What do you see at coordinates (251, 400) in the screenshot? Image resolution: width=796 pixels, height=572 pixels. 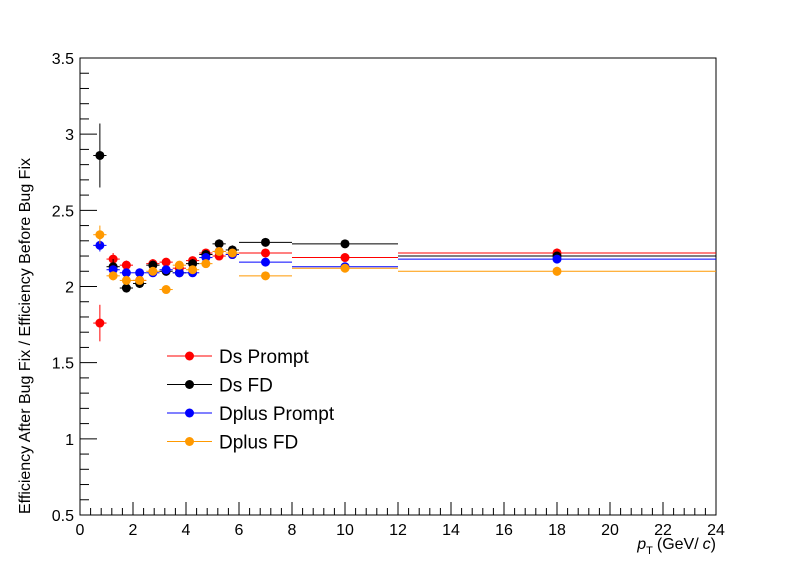 I see `legend: Ds Prompt Ds FD Dplus Prompt Dplus FD` at bounding box center [251, 400].